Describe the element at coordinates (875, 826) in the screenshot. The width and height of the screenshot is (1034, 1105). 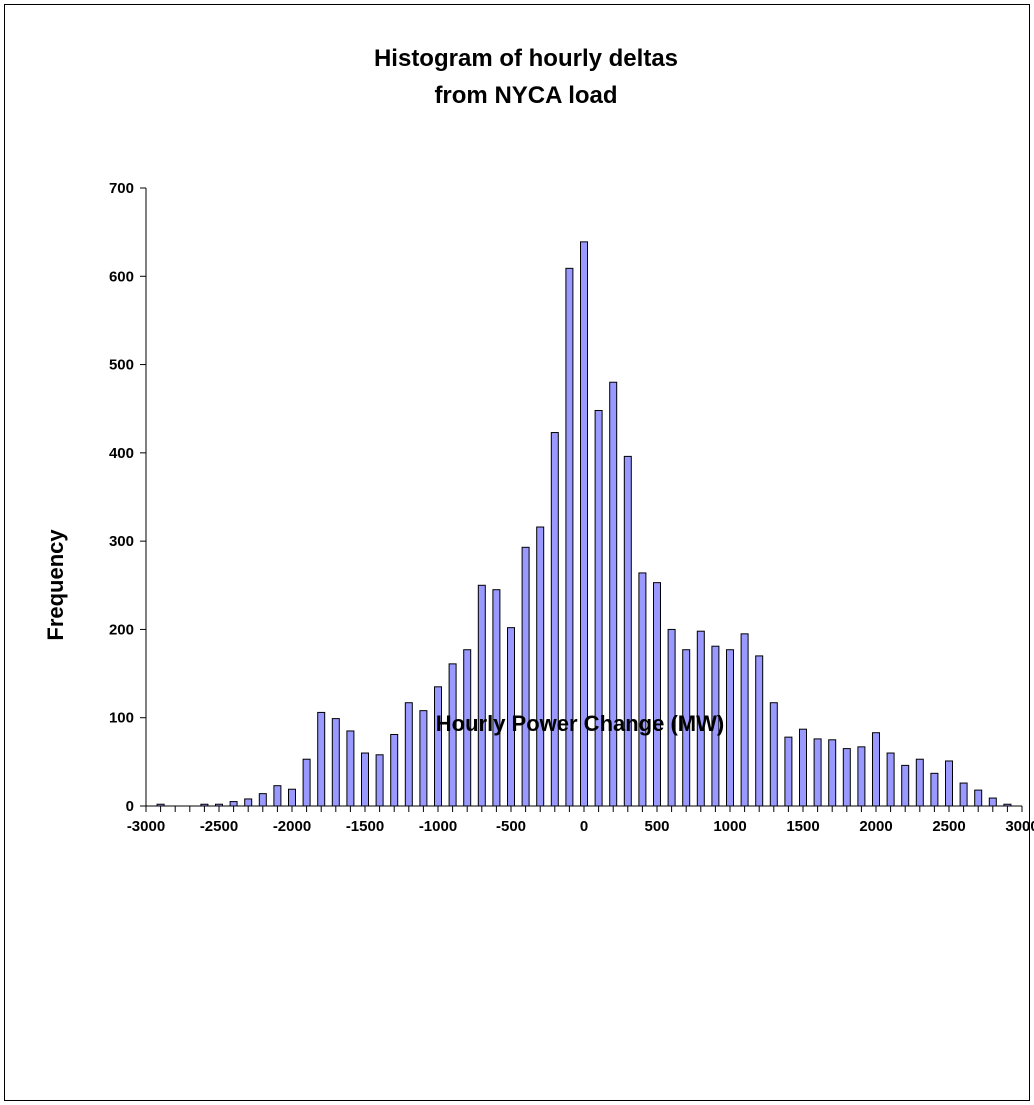
I see `x-tick-label: 2000` at that location.